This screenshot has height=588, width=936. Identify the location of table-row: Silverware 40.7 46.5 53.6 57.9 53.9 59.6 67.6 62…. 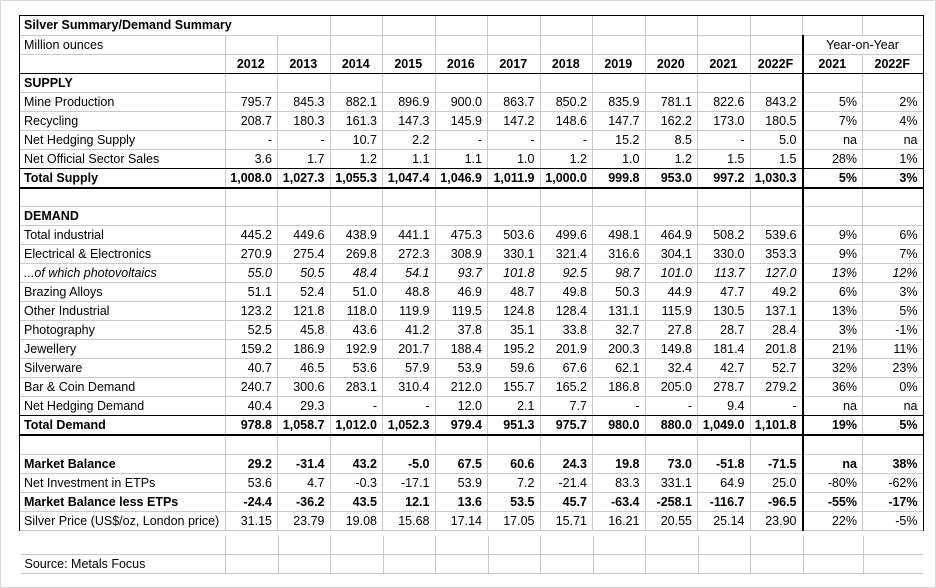
(471, 368).